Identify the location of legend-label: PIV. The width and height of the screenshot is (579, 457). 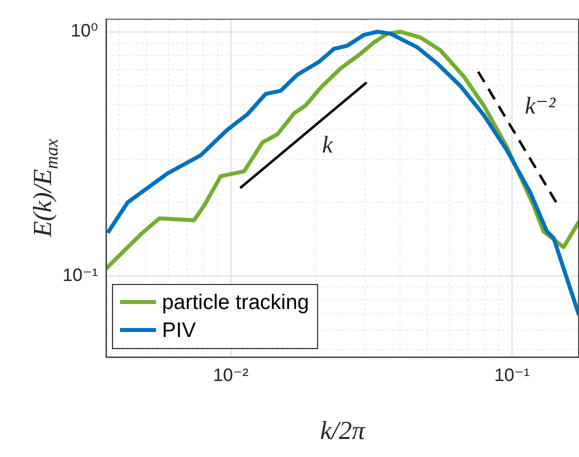
(179, 330).